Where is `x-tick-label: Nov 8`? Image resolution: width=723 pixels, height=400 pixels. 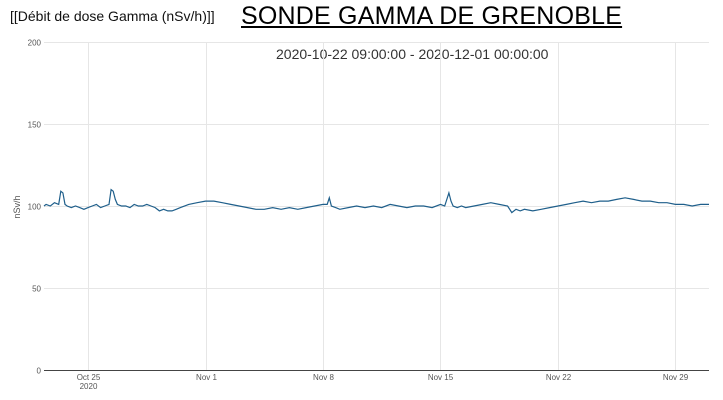
x-tick-label: Nov 8 is located at coordinates (323, 377).